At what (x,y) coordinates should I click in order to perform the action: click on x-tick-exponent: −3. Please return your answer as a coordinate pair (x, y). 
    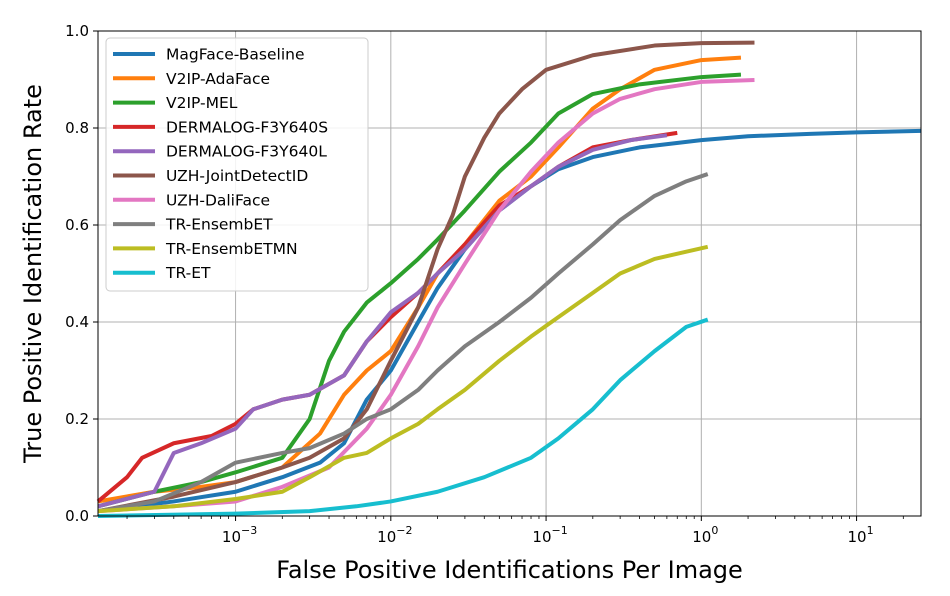
    Looking at the image, I should click on (249, 530).